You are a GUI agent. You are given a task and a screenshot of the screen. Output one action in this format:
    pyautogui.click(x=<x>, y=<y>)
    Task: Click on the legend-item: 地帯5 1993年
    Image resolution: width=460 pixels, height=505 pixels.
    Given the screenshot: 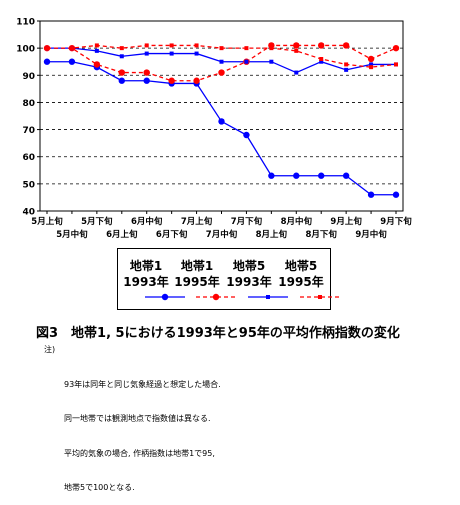 What is the action you would take?
    pyautogui.click(x=249, y=274)
    